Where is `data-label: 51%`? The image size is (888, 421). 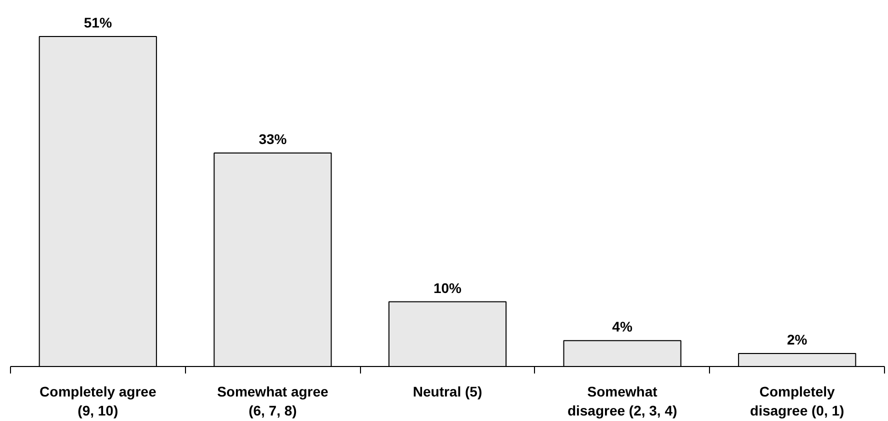
data-label: 51% is located at coordinates (98, 22).